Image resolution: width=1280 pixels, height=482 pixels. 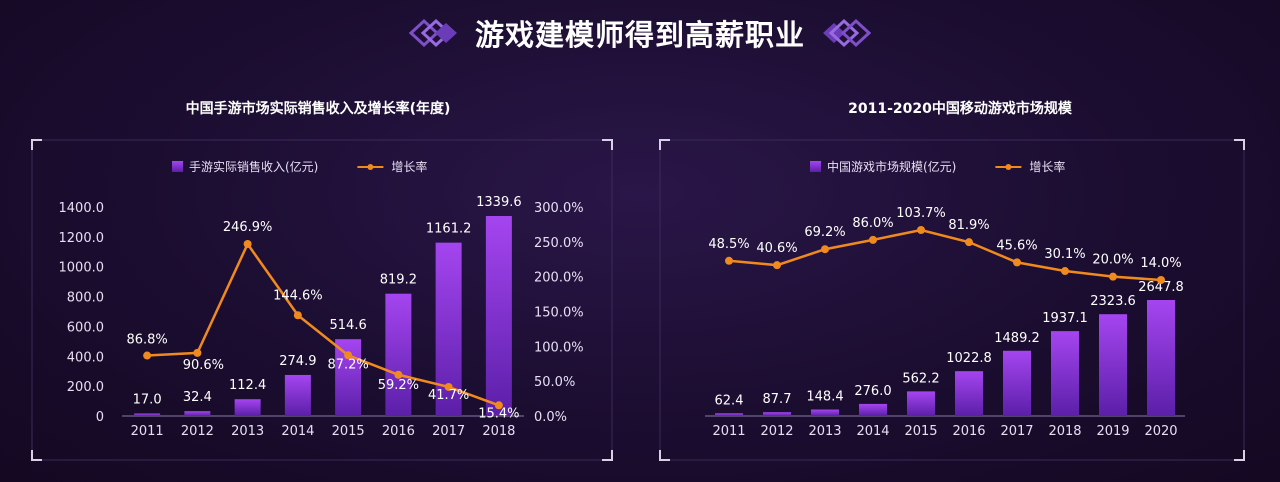 I want to click on chart1-yright-tick-label: 200.0%, so click(x=559, y=278).